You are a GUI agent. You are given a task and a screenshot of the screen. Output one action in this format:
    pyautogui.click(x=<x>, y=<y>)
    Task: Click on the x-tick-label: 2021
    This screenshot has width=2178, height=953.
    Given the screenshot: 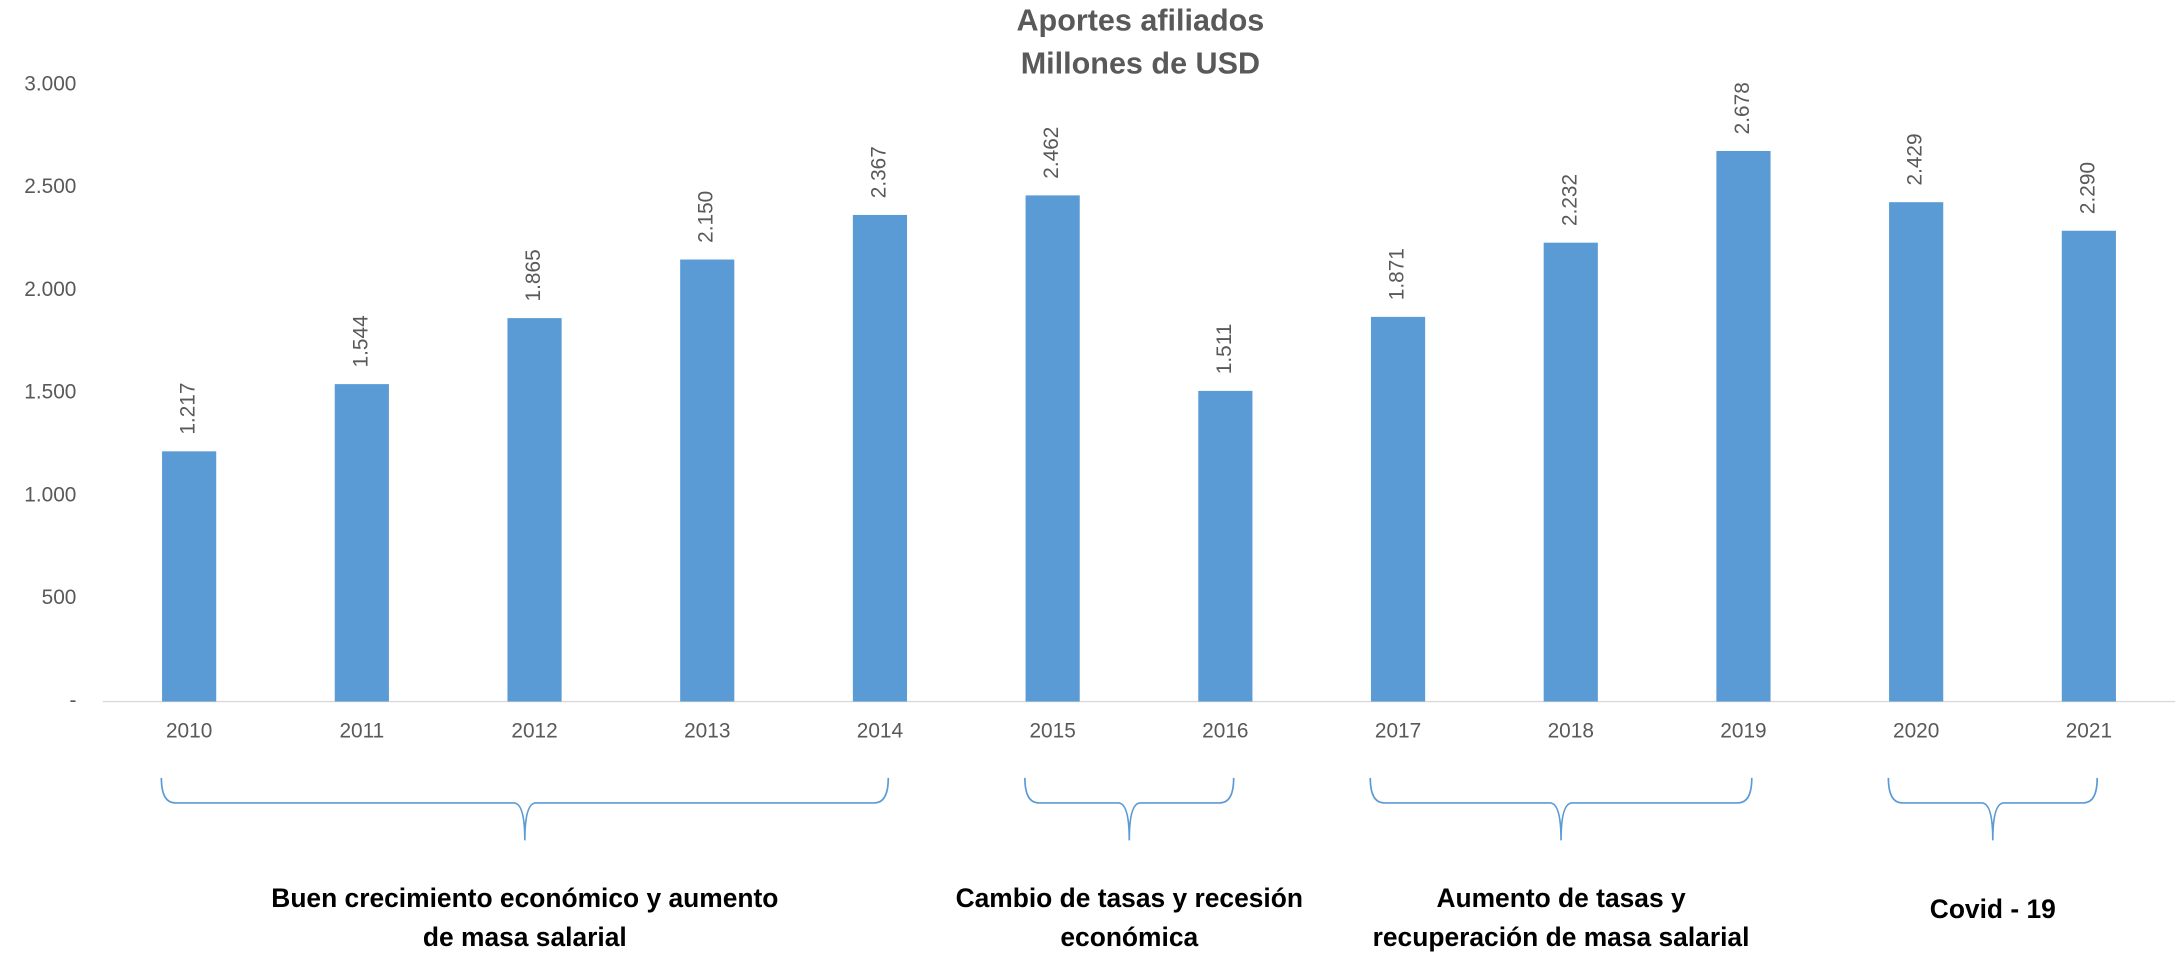 What is the action you would take?
    pyautogui.click(x=2089, y=731)
    